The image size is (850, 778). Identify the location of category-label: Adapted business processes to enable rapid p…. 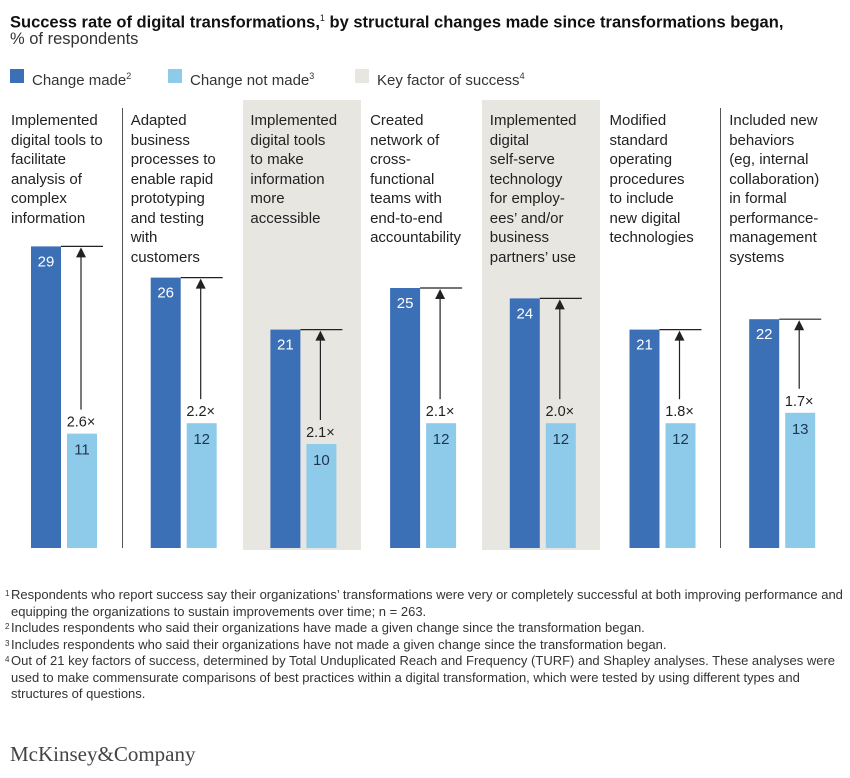
(188, 189).